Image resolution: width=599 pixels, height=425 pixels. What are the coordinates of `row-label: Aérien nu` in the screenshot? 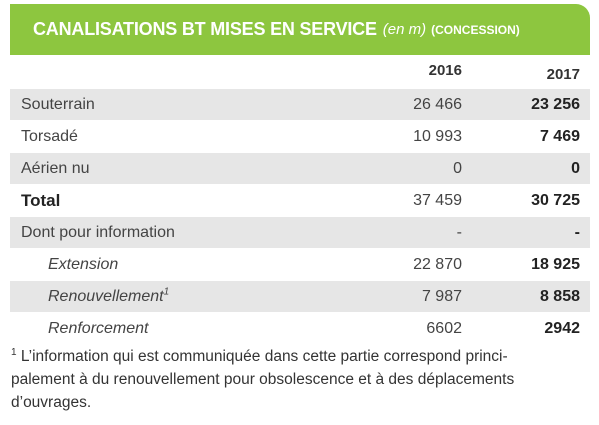 It's located at (55, 168).